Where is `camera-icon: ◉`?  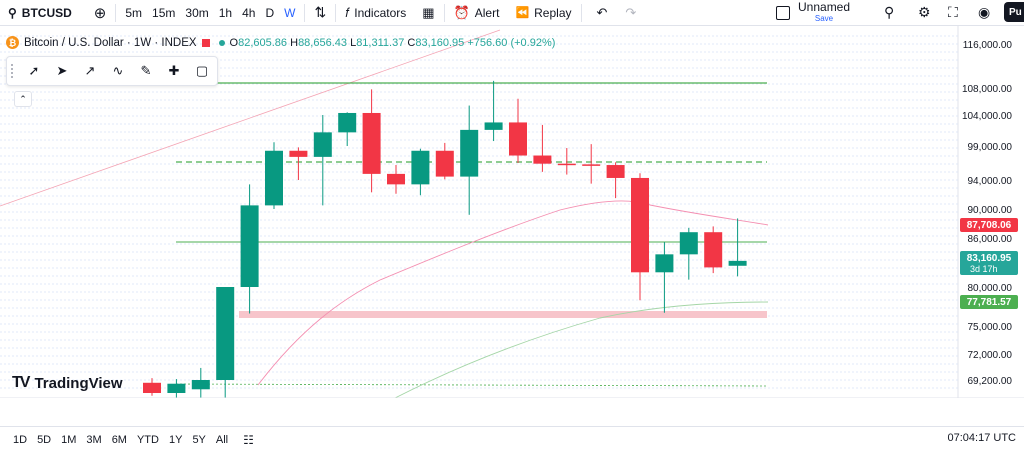 camera-icon: ◉ is located at coordinates (984, 12).